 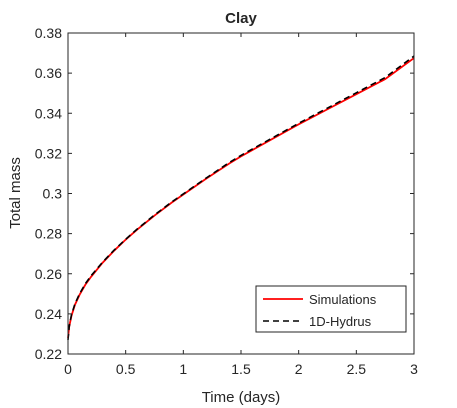 What do you see at coordinates (357, 369) in the screenshot?
I see `x-tick-label: 2.5` at bounding box center [357, 369].